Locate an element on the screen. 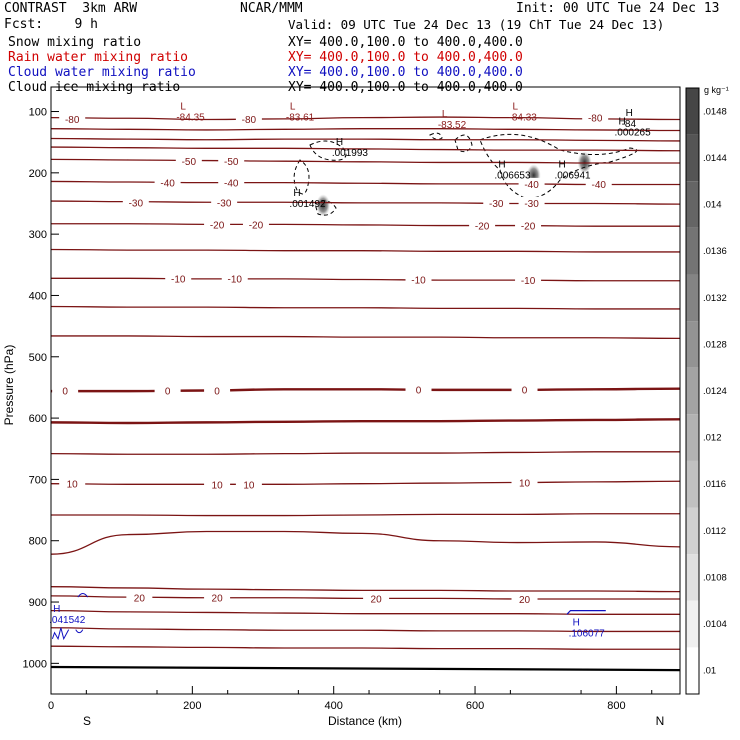 This screenshot has height=740, width=740. extremum-value: .001993 is located at coordinates (350, 153).